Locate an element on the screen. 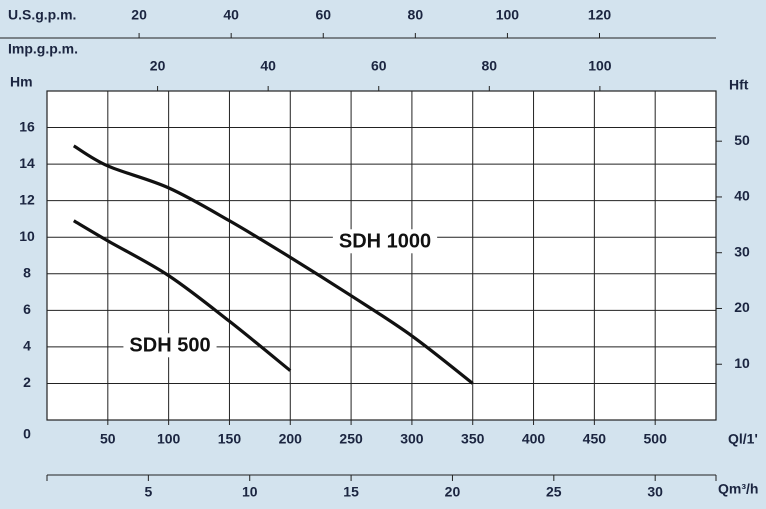  x-tick-label: 200 is located at coordinates (291, 439).